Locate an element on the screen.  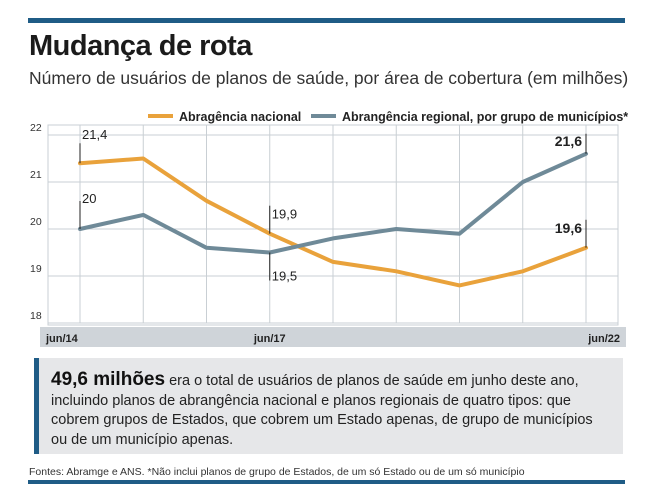
y-tick-label: 21 is located at coordinates (36, 175).